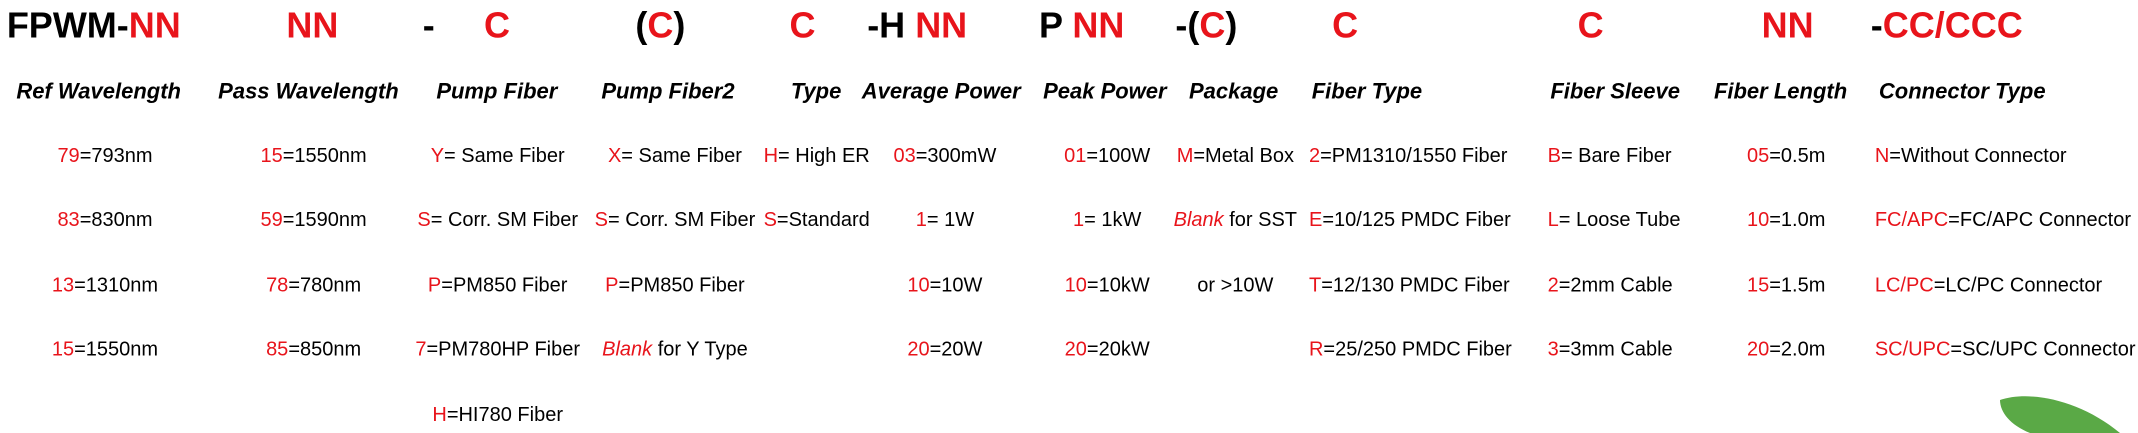 This screenshot has height=433, width=2138. Describe the element at coordinates (1913, 350) in the screenshot. I see `entry-code: SC/UPC` at that location.